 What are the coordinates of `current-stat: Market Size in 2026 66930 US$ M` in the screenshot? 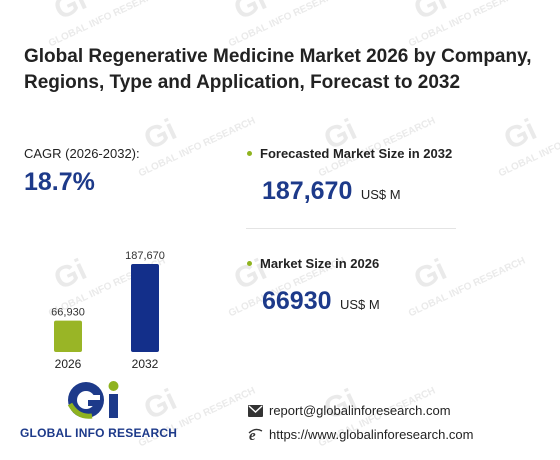 It's located at (313, 286).